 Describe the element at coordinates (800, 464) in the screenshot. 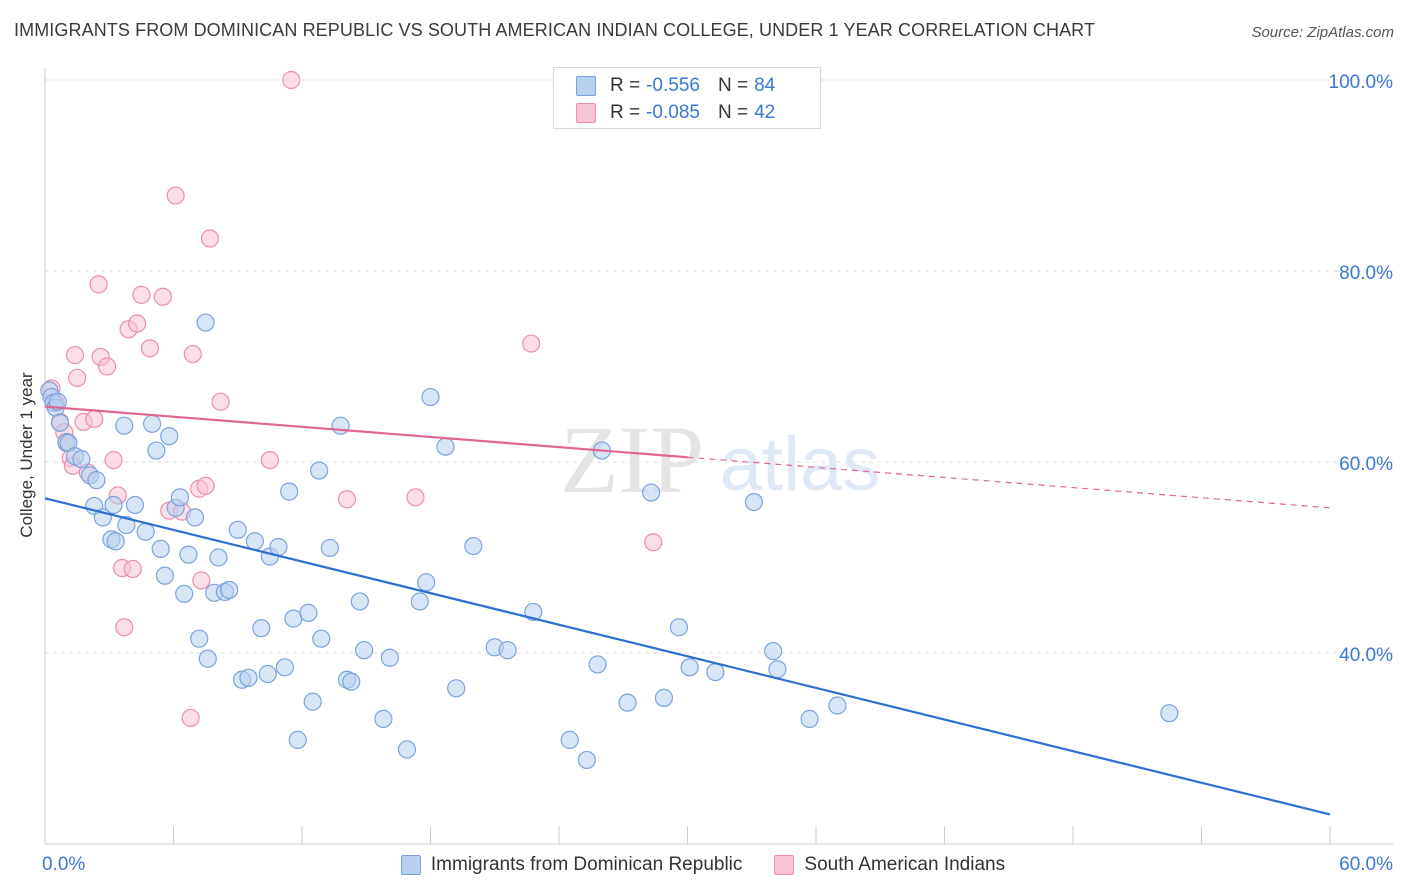

I see `watermark-atlas: atlas` at that location.